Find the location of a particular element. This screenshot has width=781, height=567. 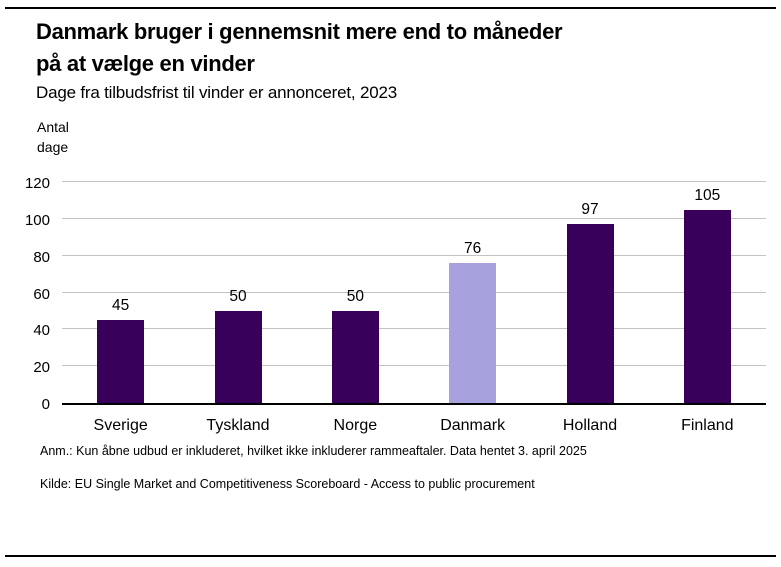

bar-tyskland is located at coordinates (238, 356).